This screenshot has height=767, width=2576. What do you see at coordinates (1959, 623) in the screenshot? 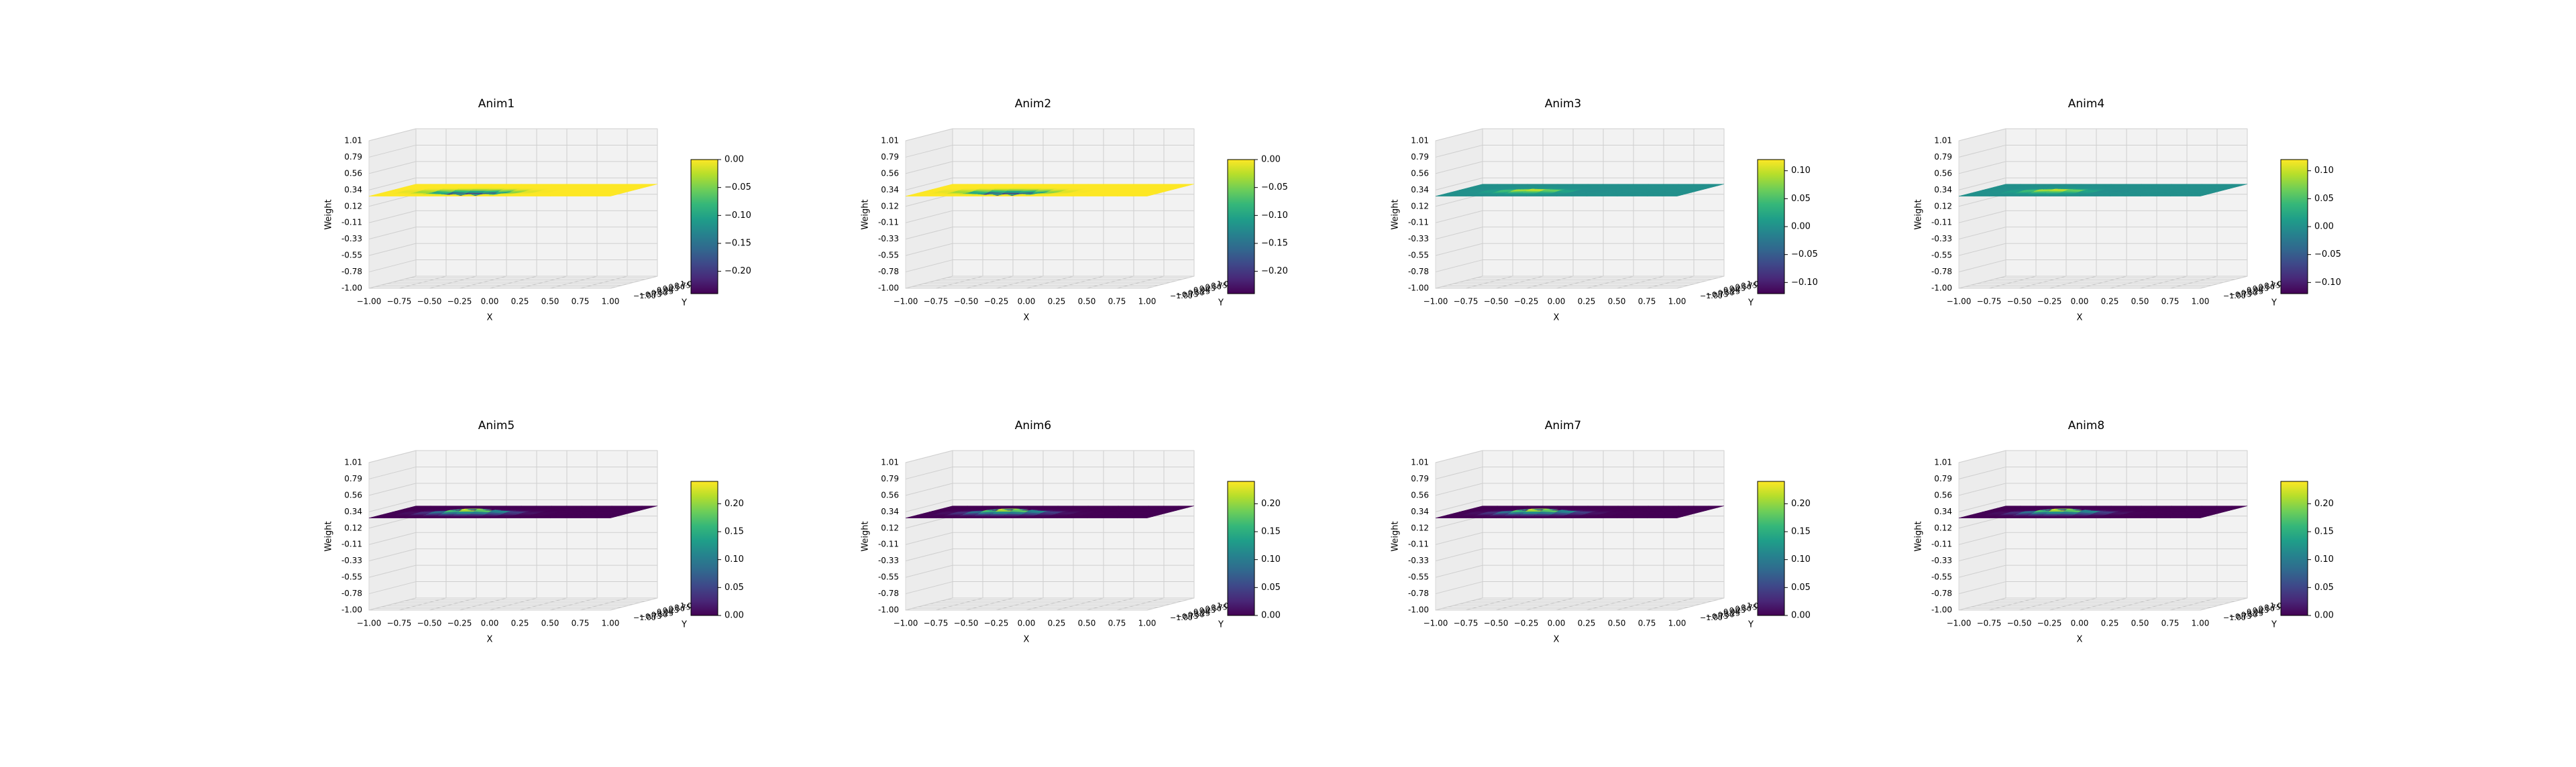
I see `x-tick-label: −1.00` at bounding box center [1959, 623].